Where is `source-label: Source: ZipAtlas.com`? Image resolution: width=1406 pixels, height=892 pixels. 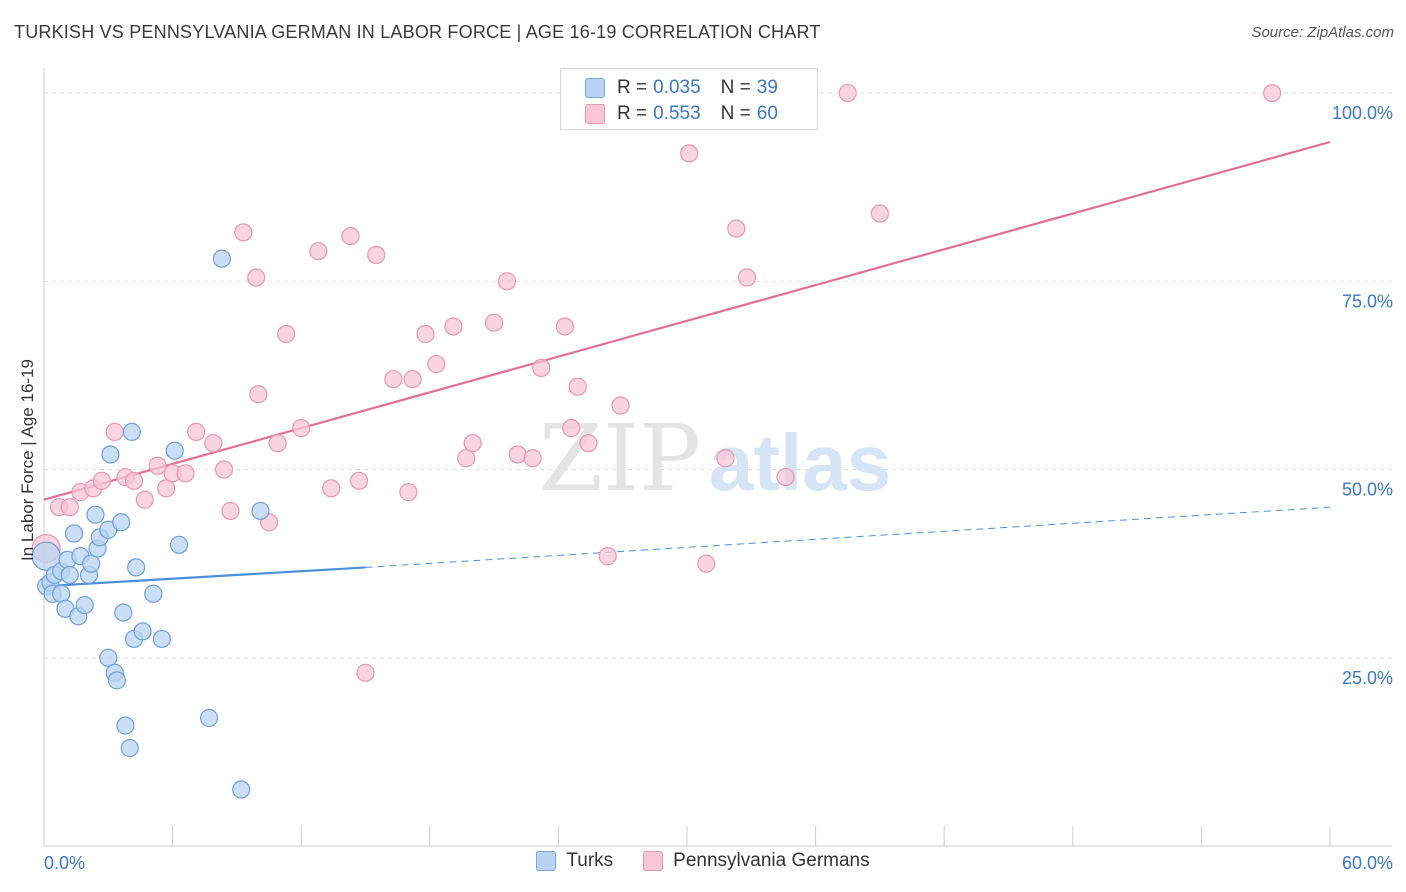 source-label: Source: ZipAtlas.com is located at coordinates (1322, 32).